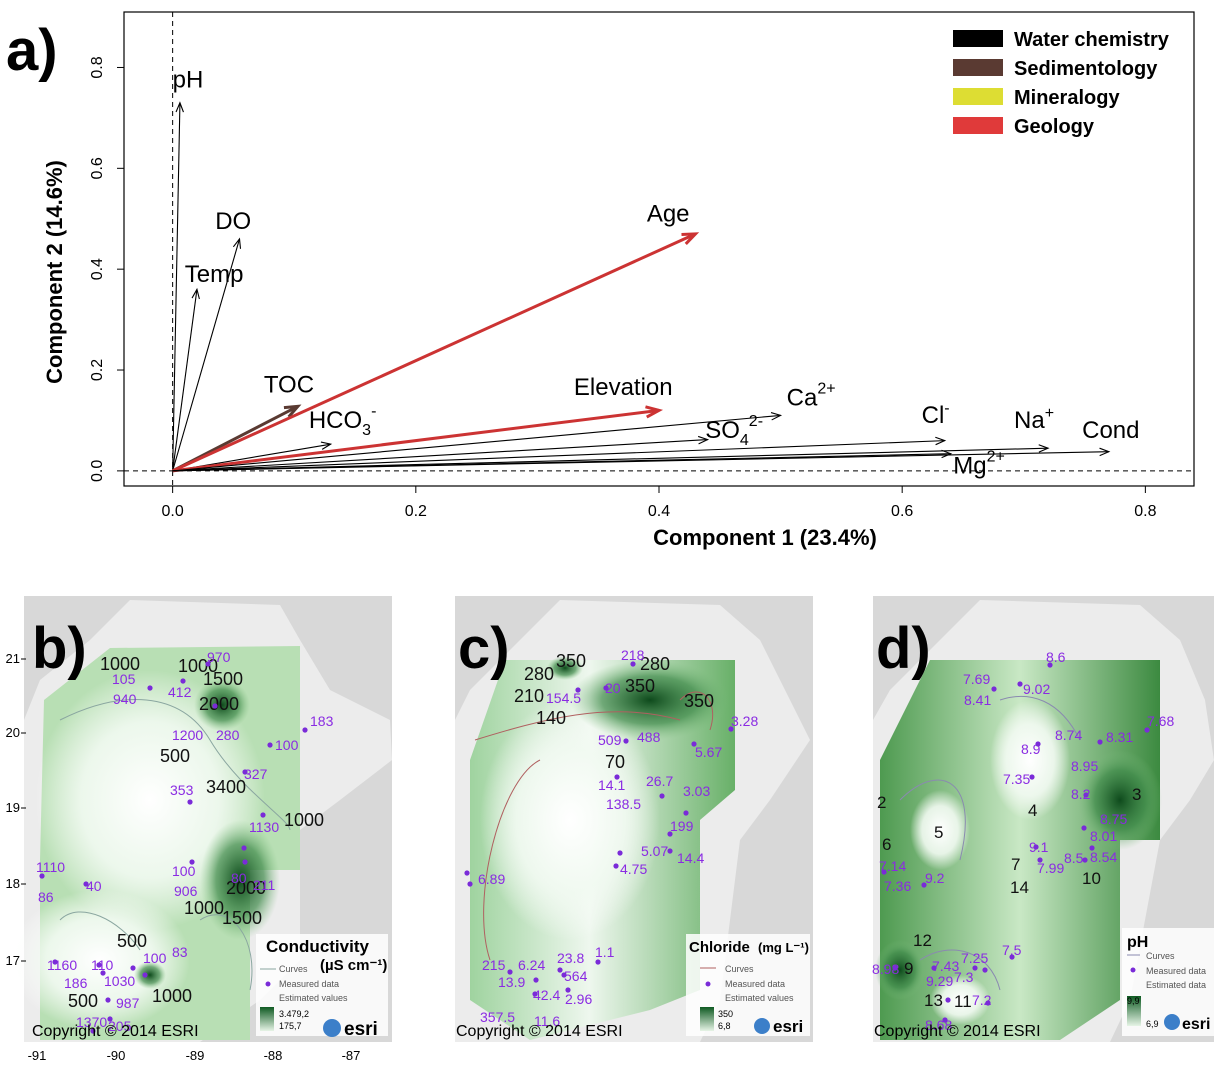 The image size is (1214, 1069). I want to click on measured-value: 7.35, so click(1016, 779).